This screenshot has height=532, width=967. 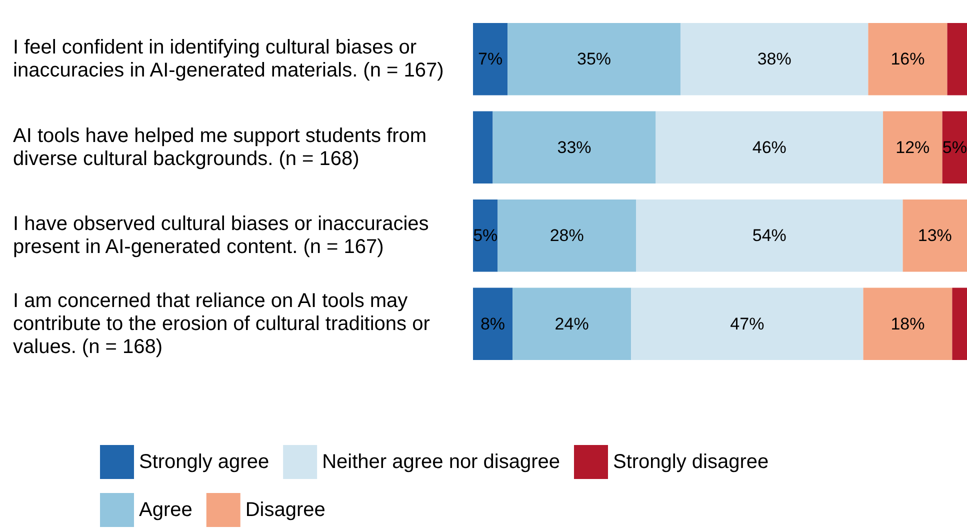 I want to click on data-label: 24%, so click(x=571, y=324).